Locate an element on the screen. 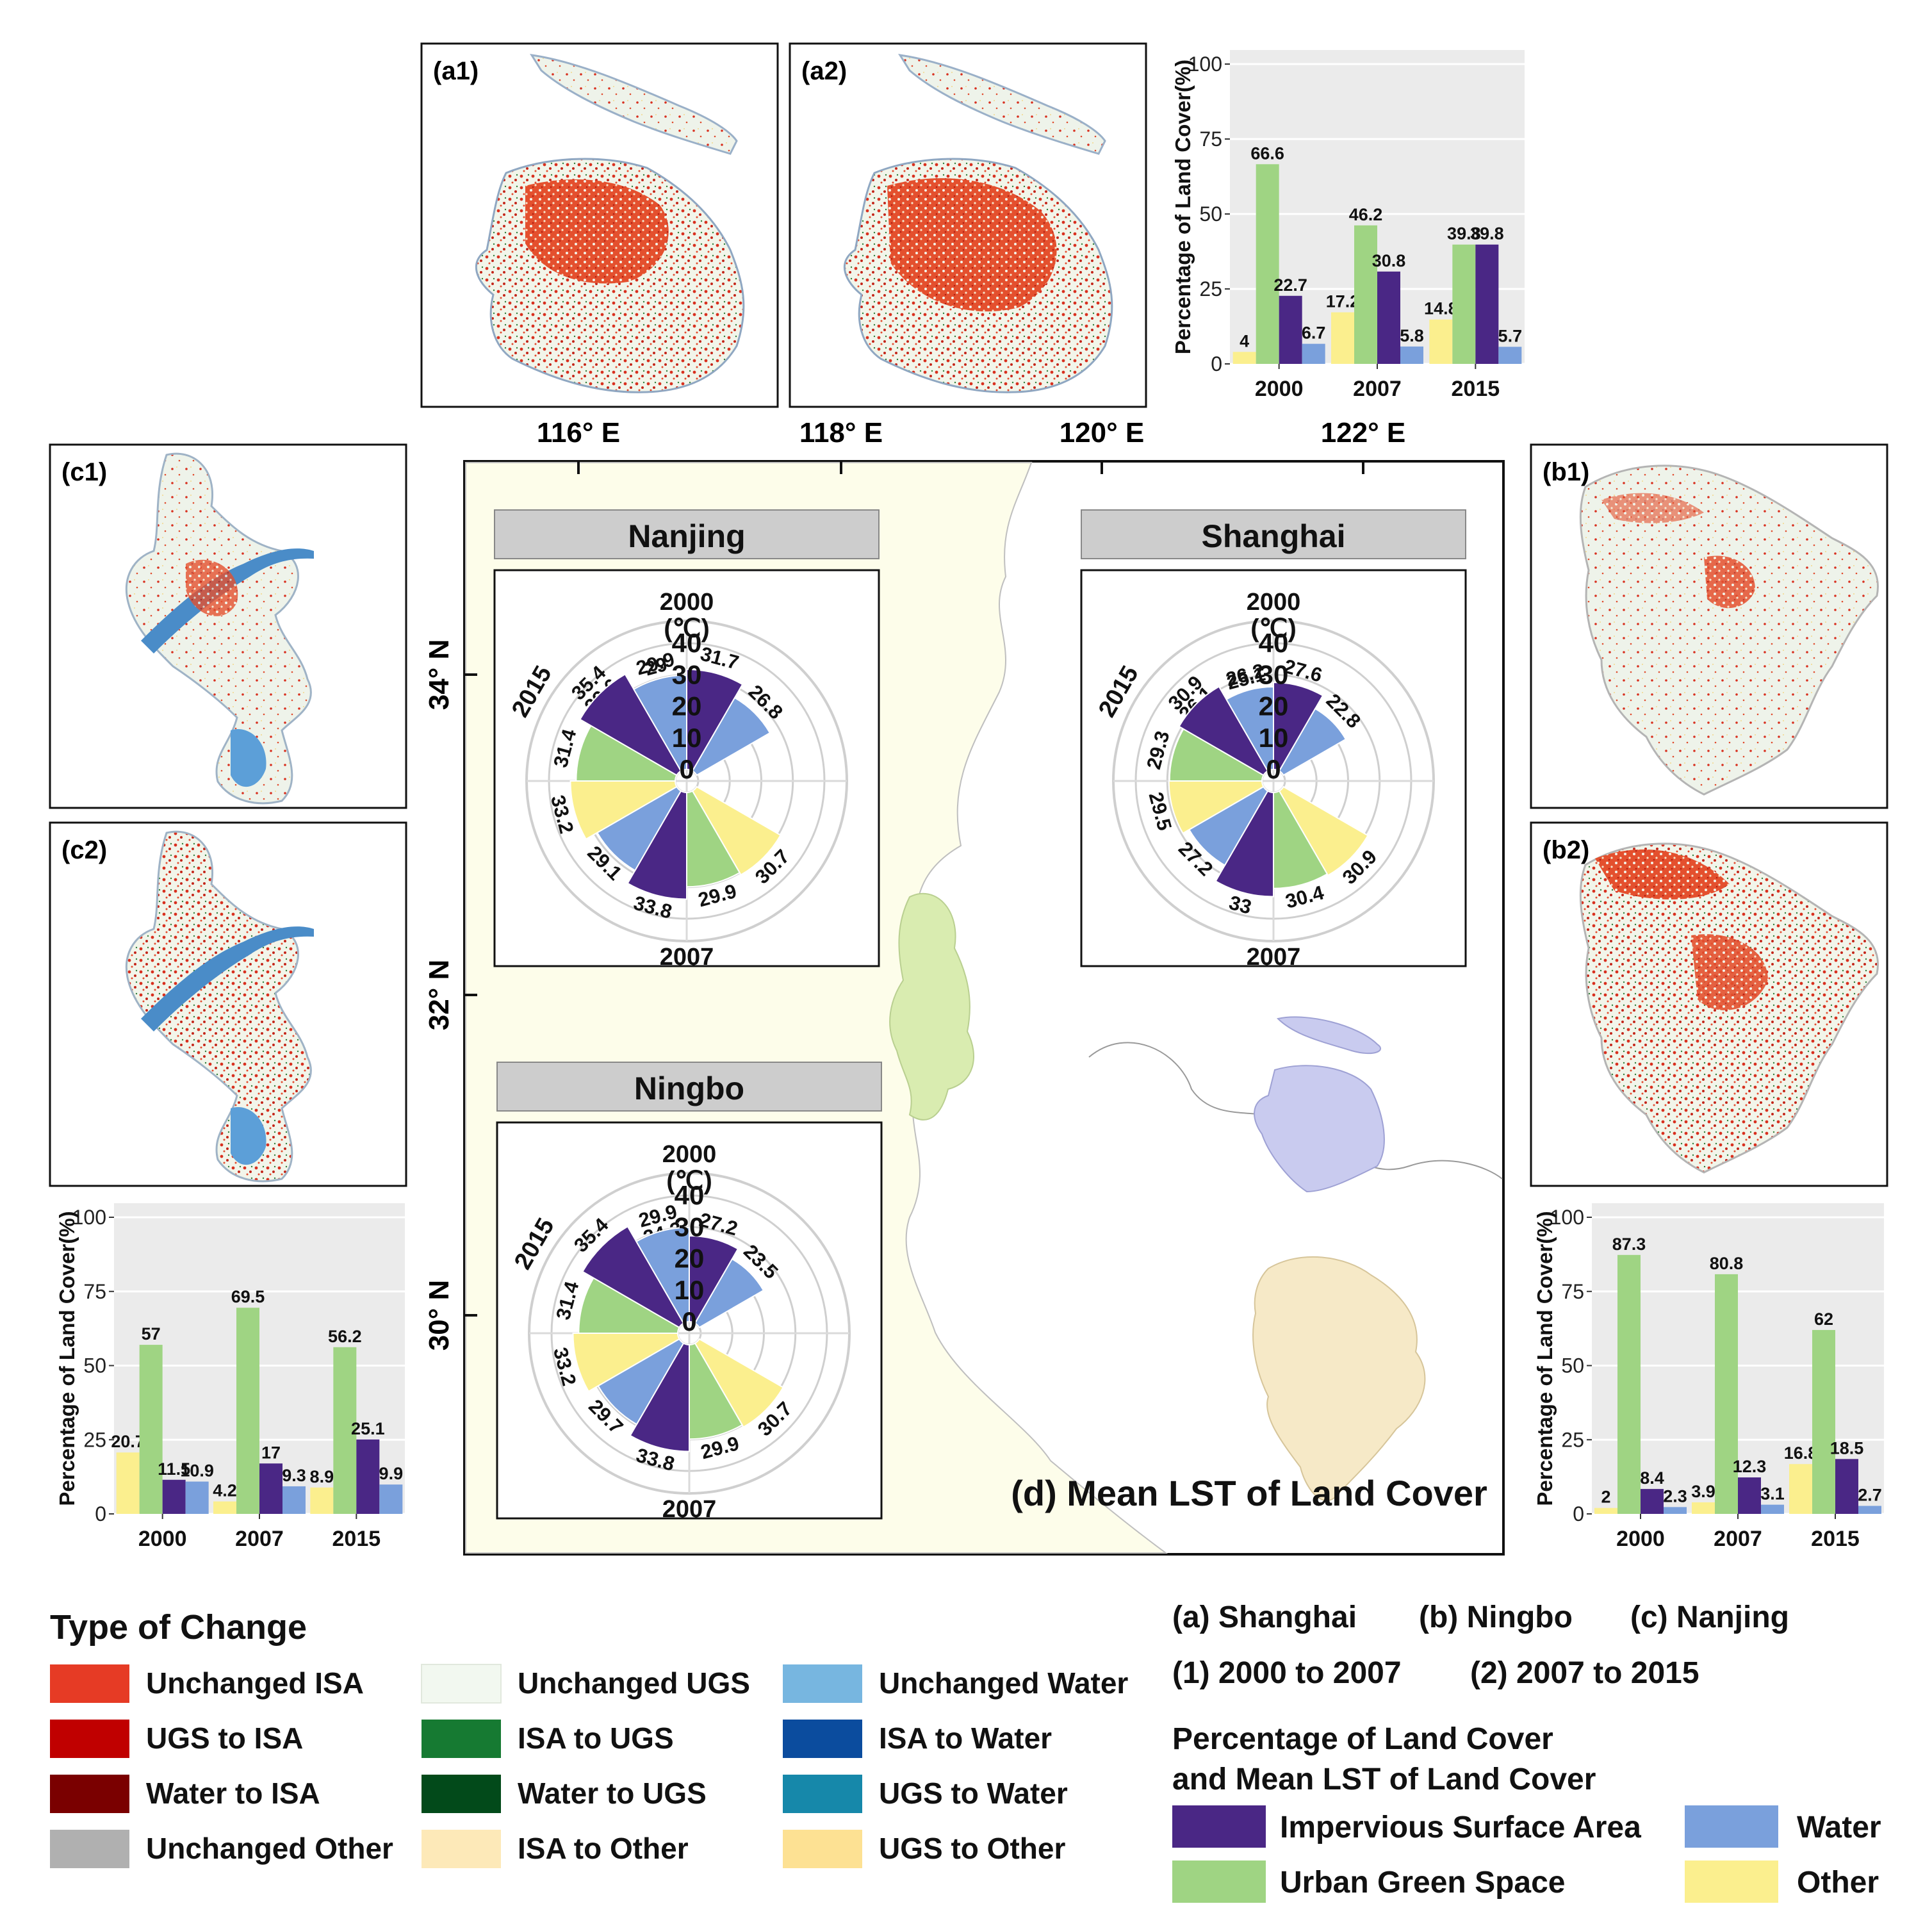 The image size is (1932, 1922). bar-value-label: 57 is located at coordinates (151, 1334).